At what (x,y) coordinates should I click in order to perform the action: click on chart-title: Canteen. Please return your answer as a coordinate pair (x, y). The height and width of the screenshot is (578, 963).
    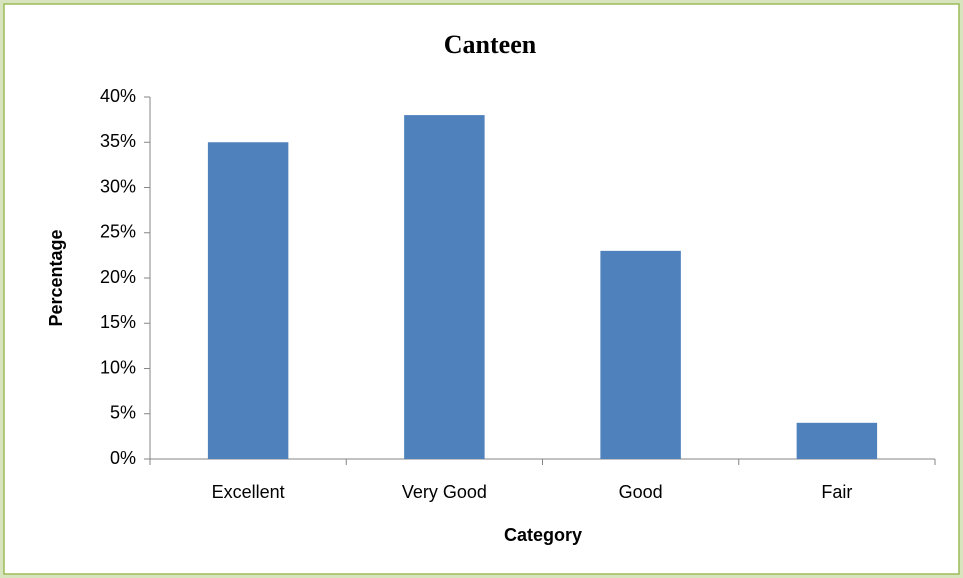
    Looking at the image, I should click on (490, 44).